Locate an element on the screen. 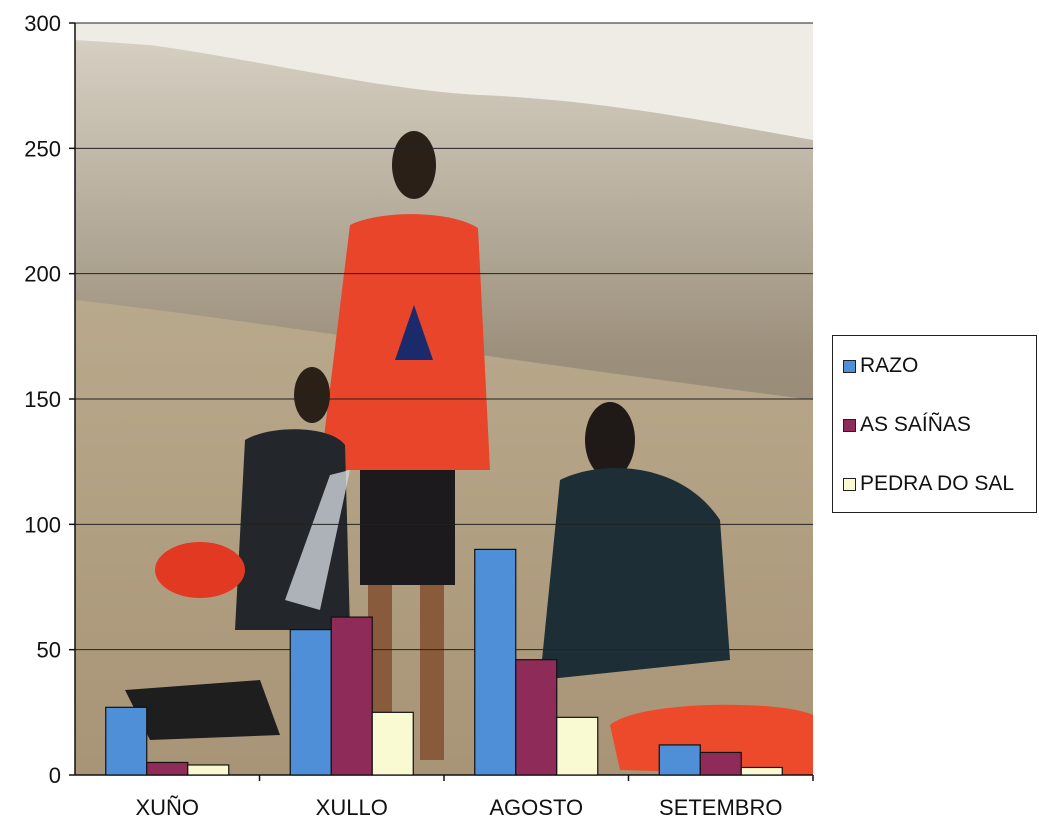 Image resolution: width=1039 pixels, height=821 pixels. y-tick-label: 150 is located at coordinates (42, 399).